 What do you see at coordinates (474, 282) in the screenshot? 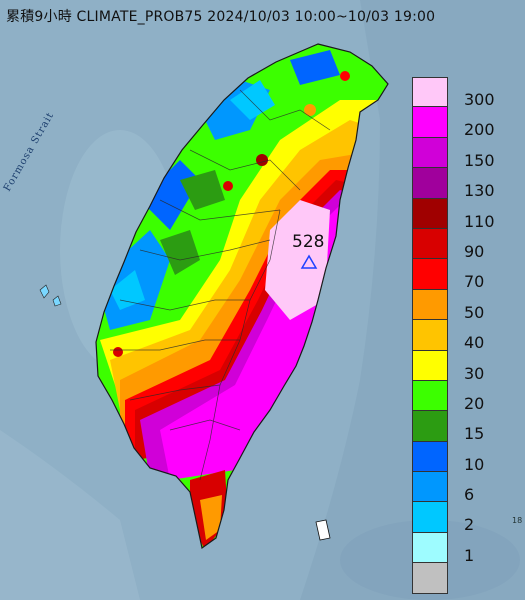
I see `legend-label: 70` at bounding box center [474, 282].